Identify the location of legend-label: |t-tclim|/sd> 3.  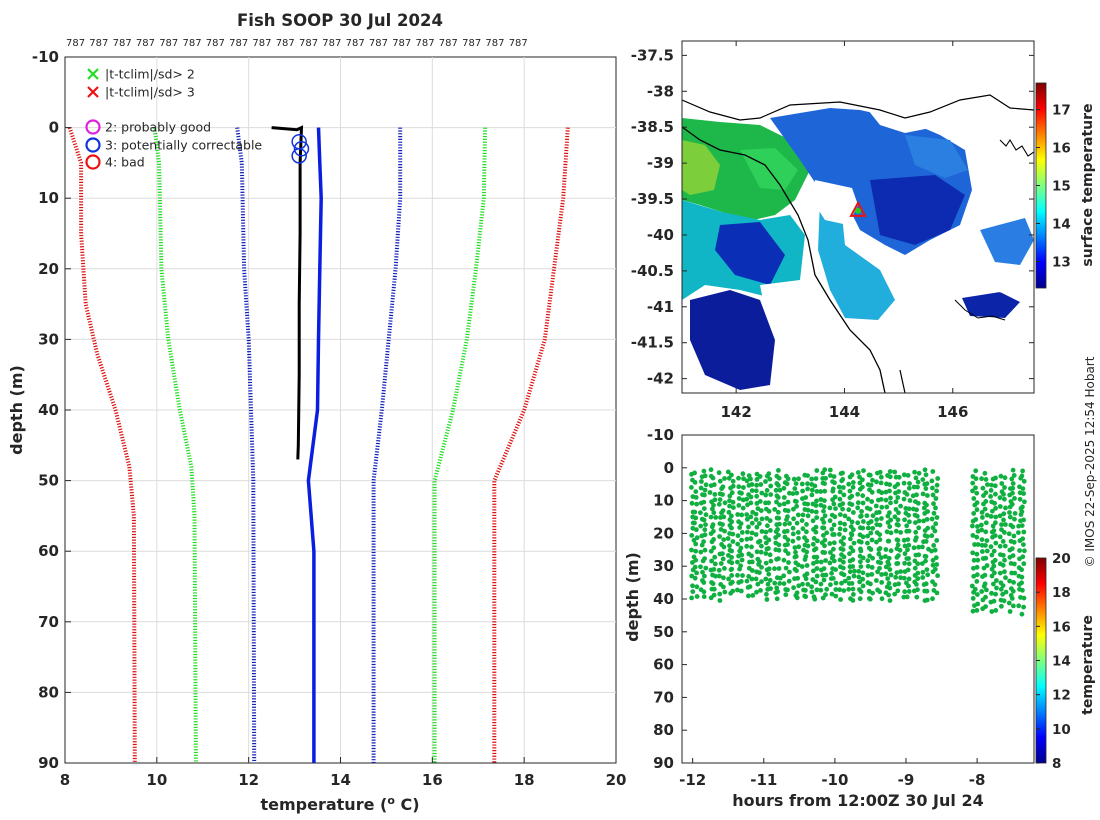
(150, 92).